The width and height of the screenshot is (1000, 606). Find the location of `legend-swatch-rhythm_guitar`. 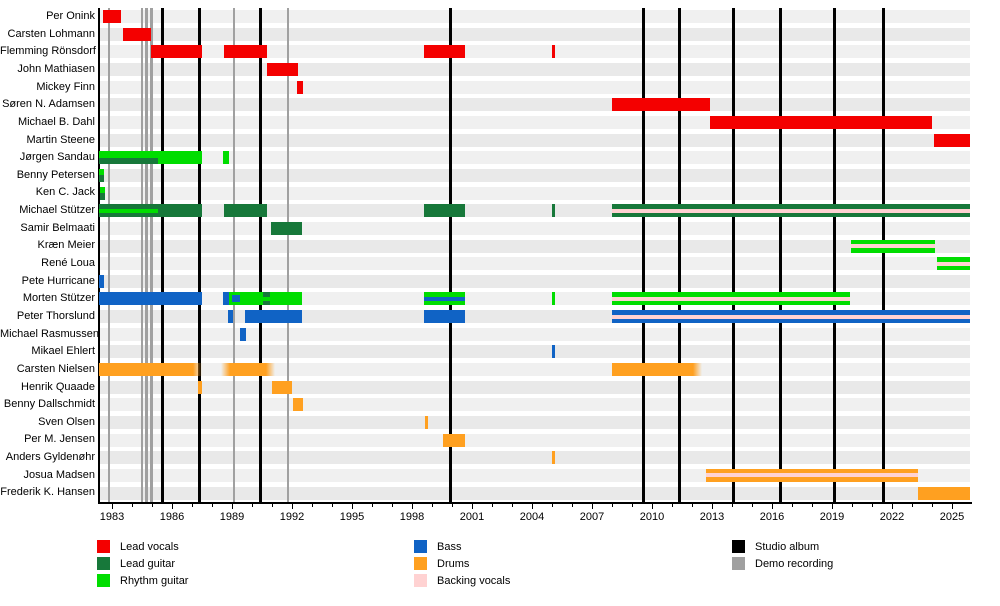

legend-swatch-rhythm_guitar is located at coordinates (103, 580).